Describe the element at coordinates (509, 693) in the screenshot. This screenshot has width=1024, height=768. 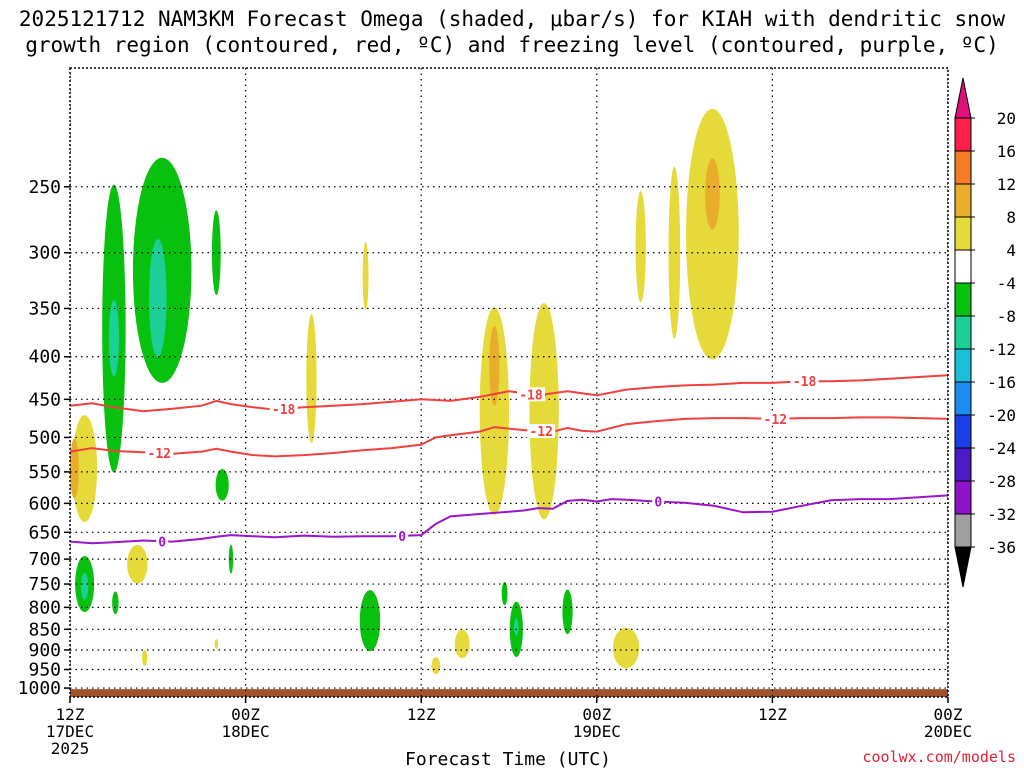
I see `surface-band` at that location.